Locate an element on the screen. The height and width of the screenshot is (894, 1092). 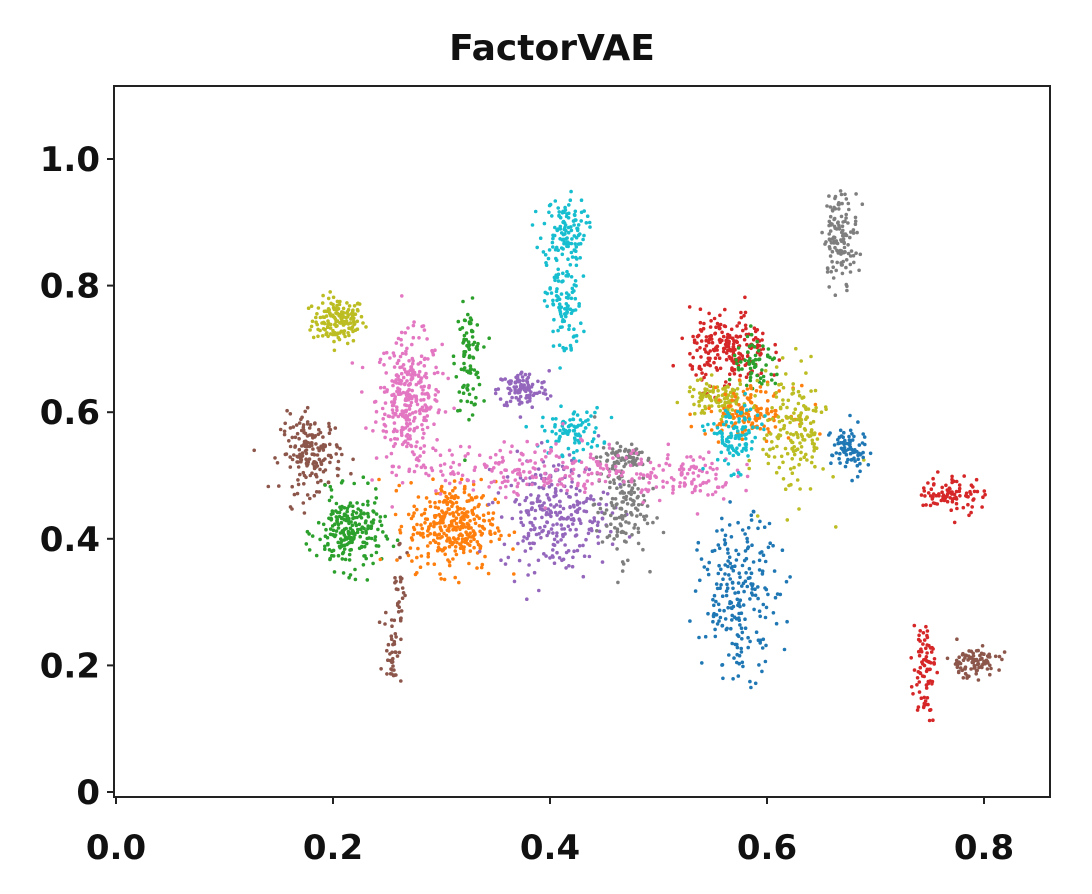
y-tick-label: 0.6 is located at coordinates (70, 413).